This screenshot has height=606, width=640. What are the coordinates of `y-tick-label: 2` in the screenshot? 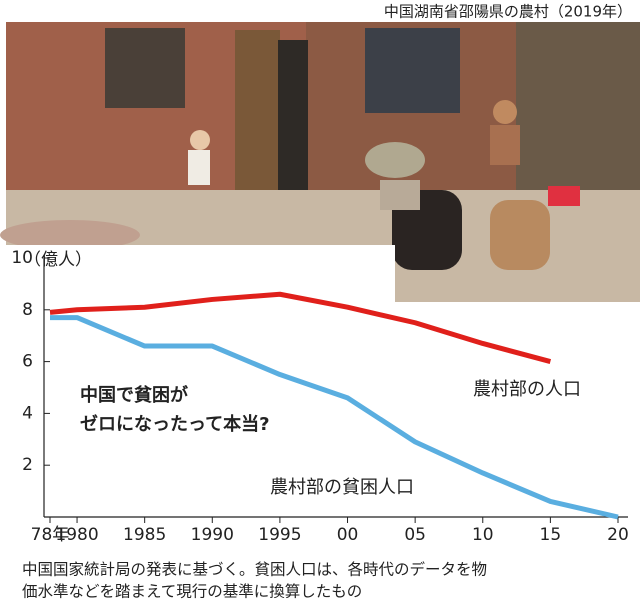 It's located at (27, 465).